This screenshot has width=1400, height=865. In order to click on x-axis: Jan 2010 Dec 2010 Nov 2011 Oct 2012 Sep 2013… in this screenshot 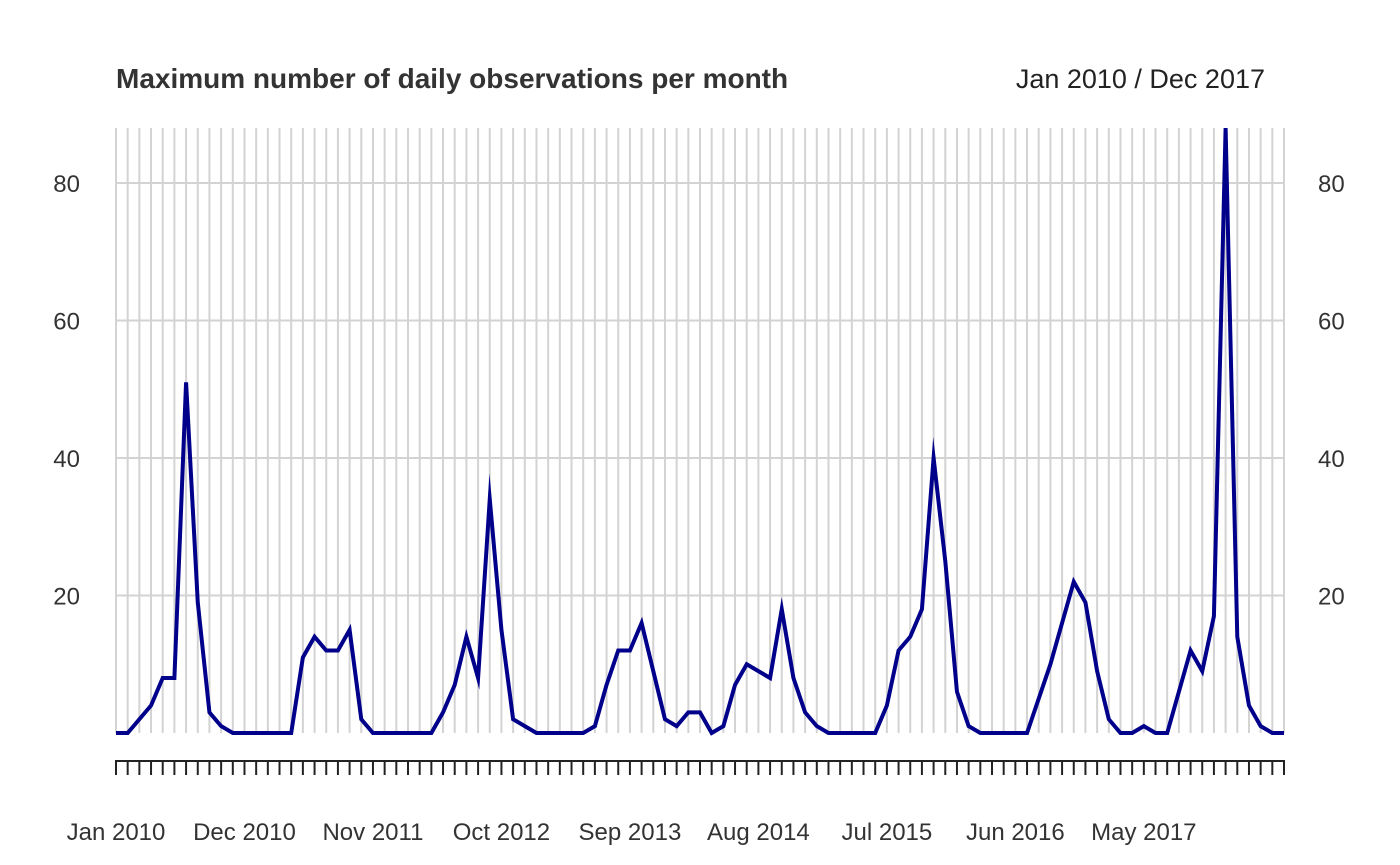, I will do `click(676, 803)`.